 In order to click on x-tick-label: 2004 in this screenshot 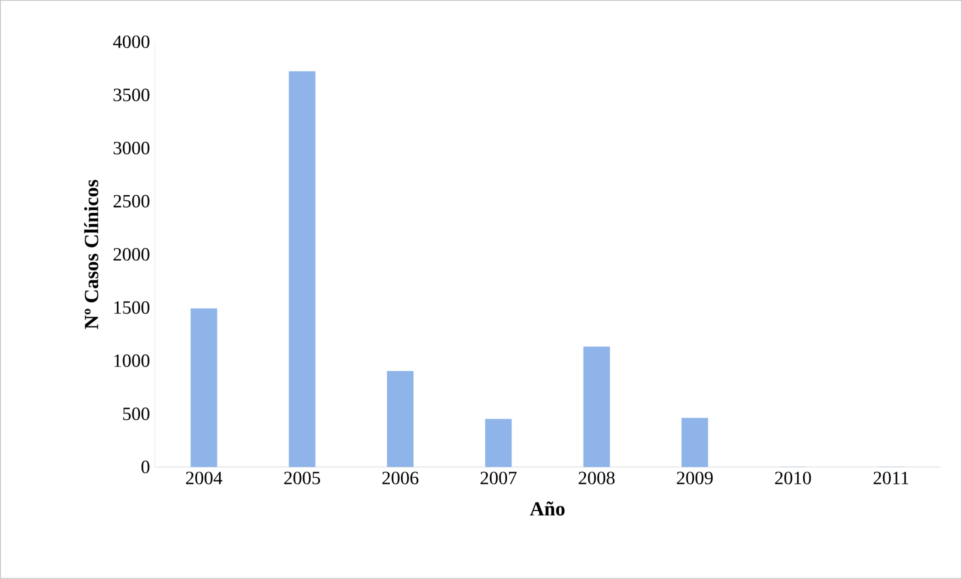, I will do `click(204, 478)`.